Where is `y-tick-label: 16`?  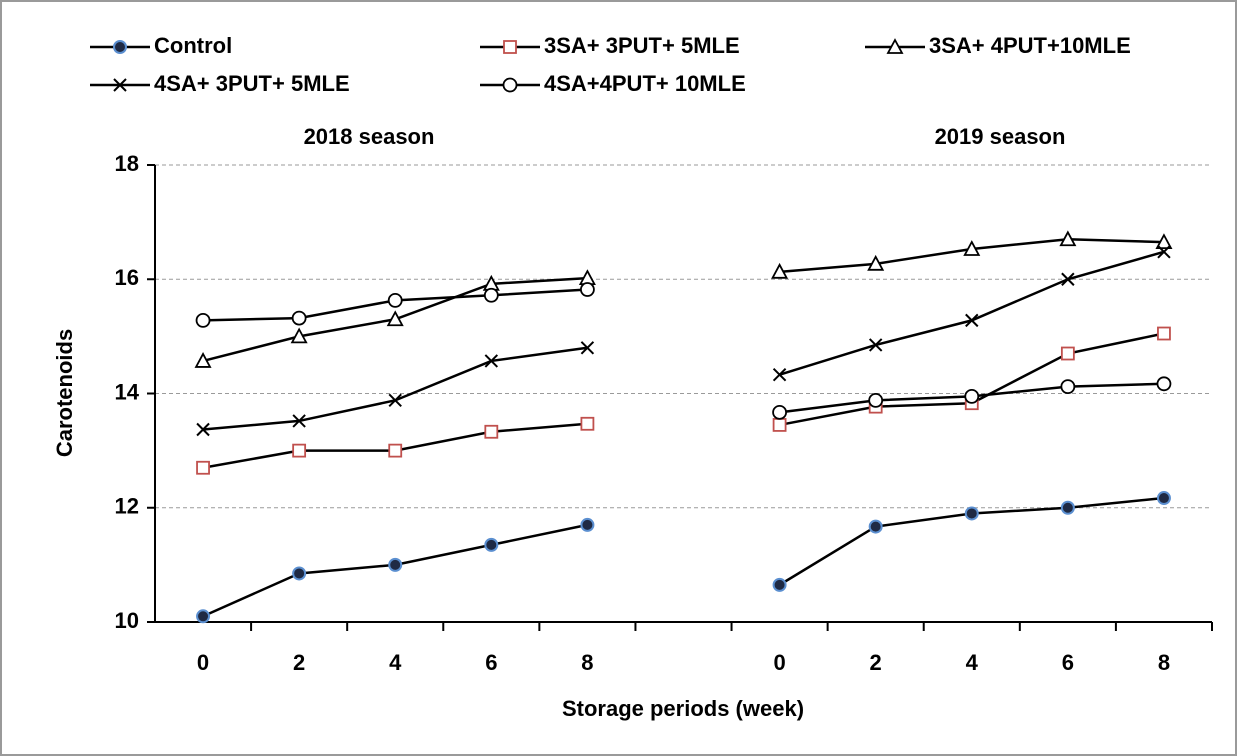
y-tick-label: 16 is located at coordinates (127, 277).